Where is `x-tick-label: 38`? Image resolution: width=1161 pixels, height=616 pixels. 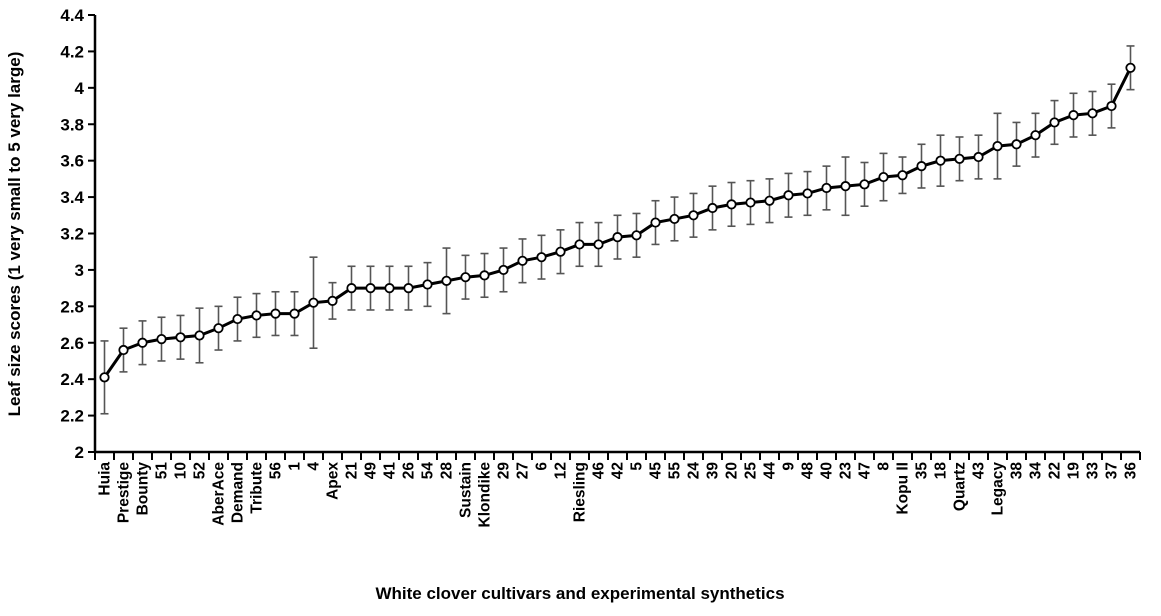
x-tick-label: 38 is located at coordinates (1017, 471).